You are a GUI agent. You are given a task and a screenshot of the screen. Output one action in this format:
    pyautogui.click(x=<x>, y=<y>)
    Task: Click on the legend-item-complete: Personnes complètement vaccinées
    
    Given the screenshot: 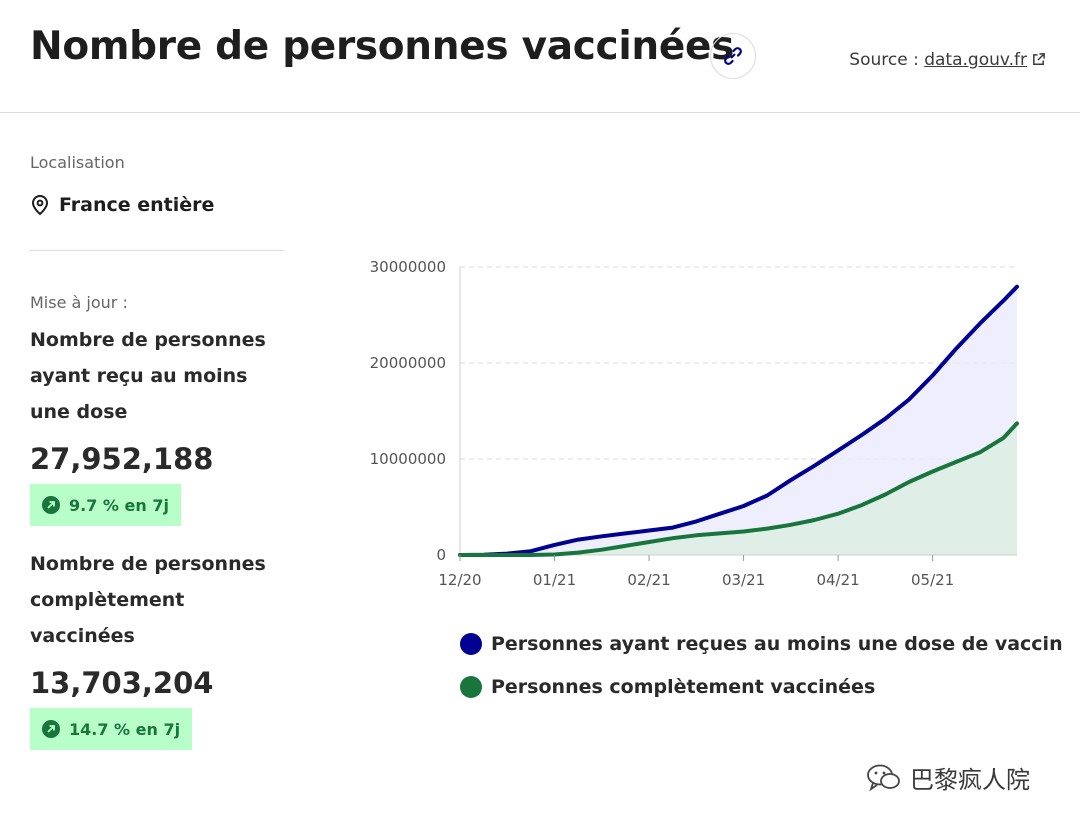 What is the action you would take?
    pyautogui.click(x=761, y=686)
    